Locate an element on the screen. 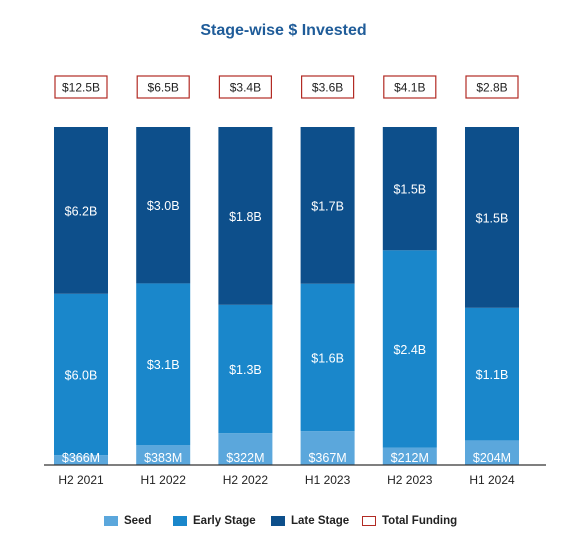  total-funding-layer: $12.5B $6.5B $3.4B $3.6B $4.1B $2.8B is located at coordinates (286, 87).